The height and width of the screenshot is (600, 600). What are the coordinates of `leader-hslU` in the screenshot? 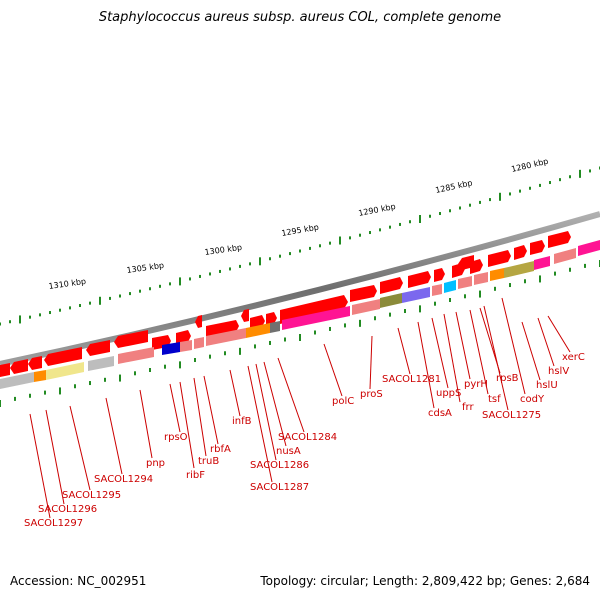 It's located at (531, 351).